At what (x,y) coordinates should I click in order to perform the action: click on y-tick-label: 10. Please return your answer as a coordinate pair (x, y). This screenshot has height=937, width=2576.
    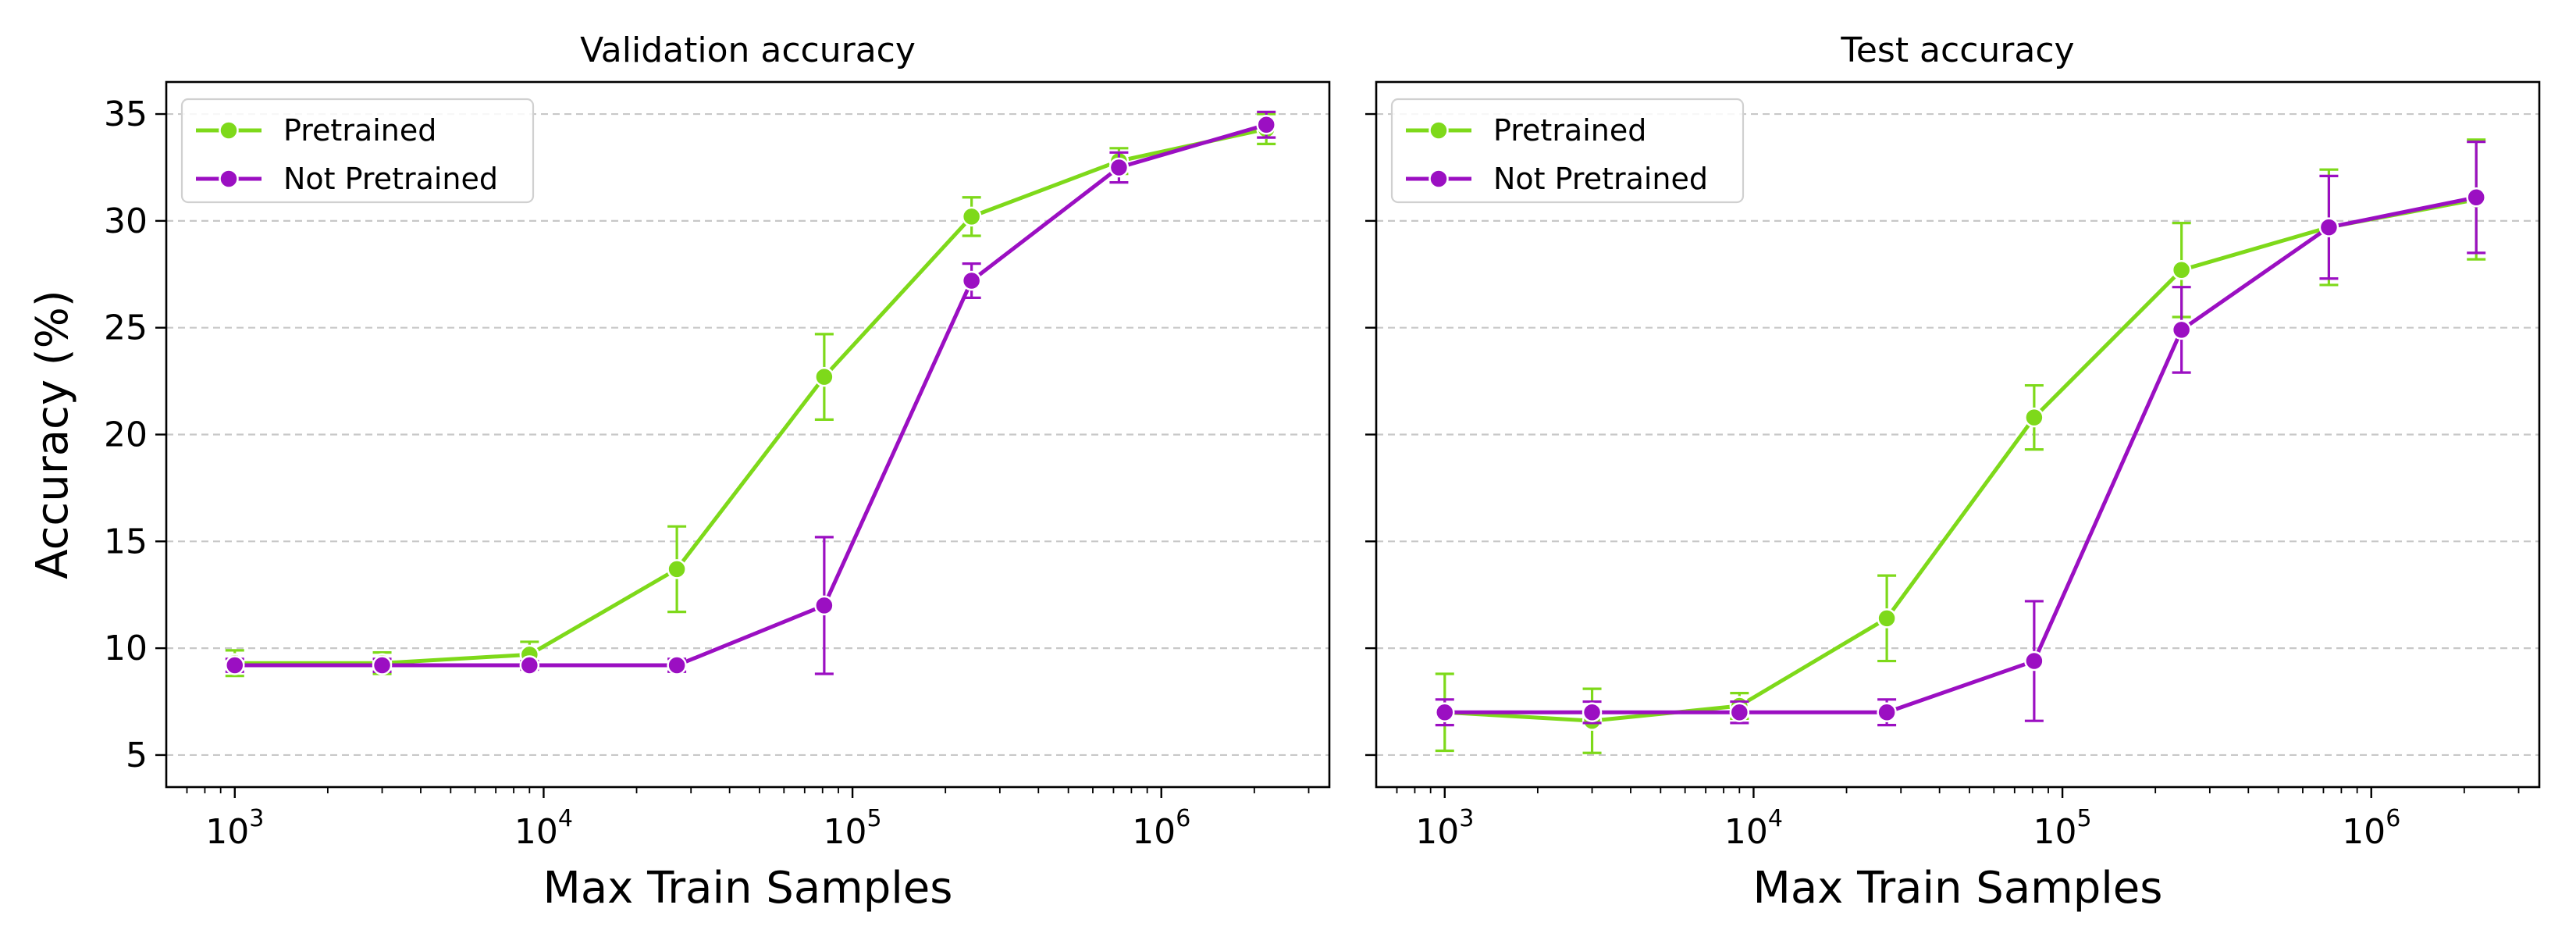
    Looking at the image, I should click on (126, 648).